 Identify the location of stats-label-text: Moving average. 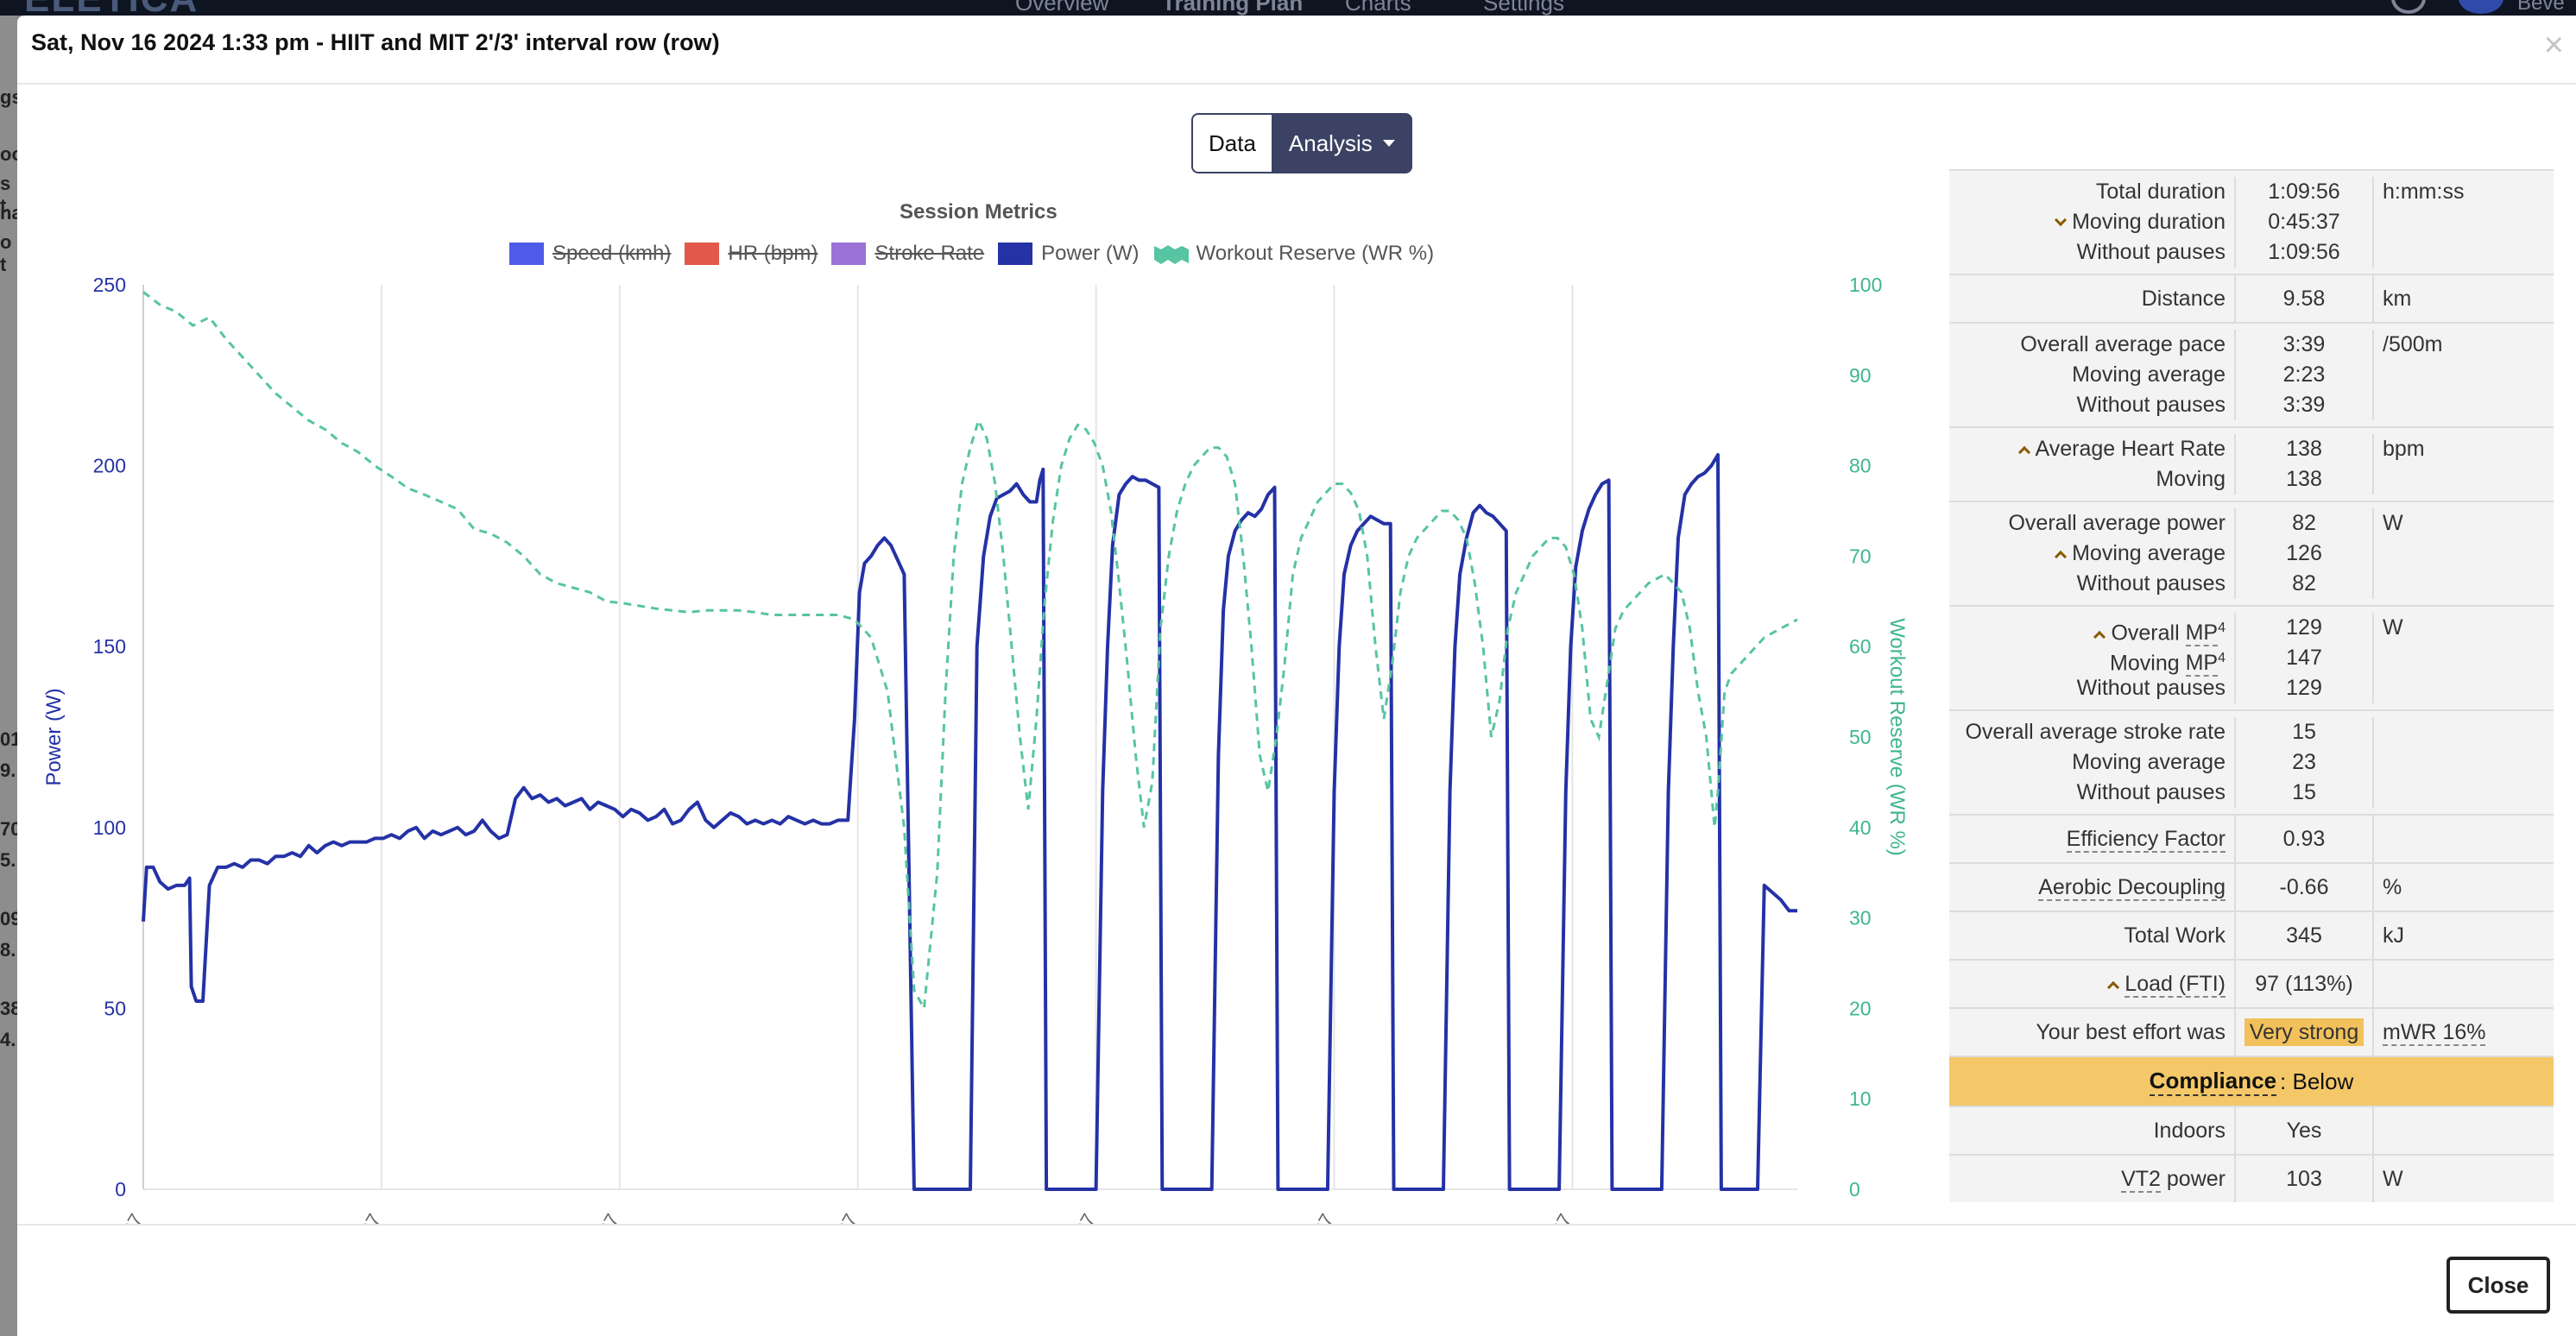
(2149, 553).